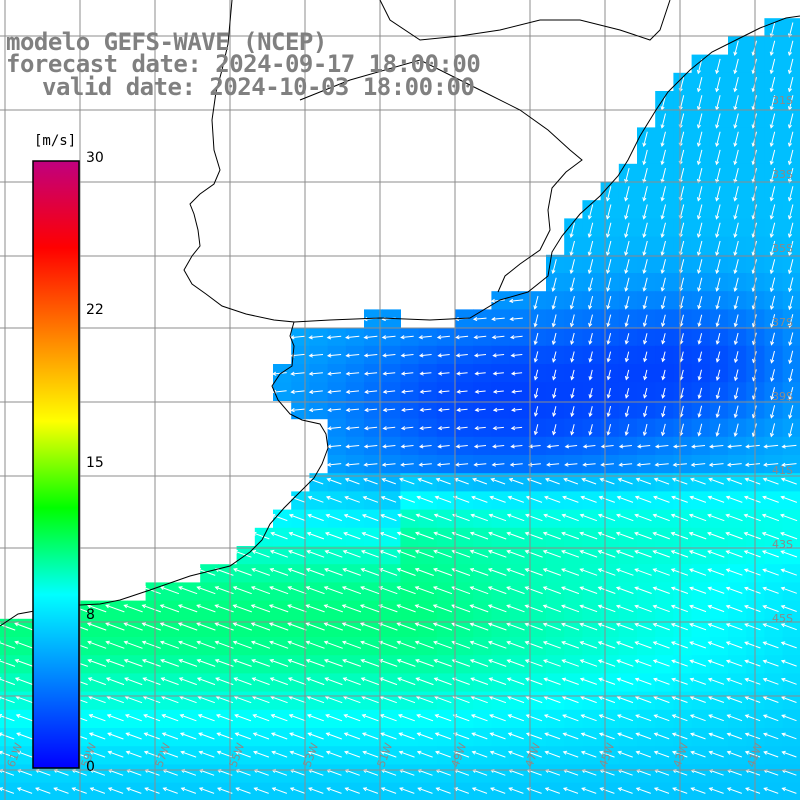  What do you see at coordinates (782, 248) in the screenshot?
I see `lat-tick-label: 35S` at bounding box center [782, 248].